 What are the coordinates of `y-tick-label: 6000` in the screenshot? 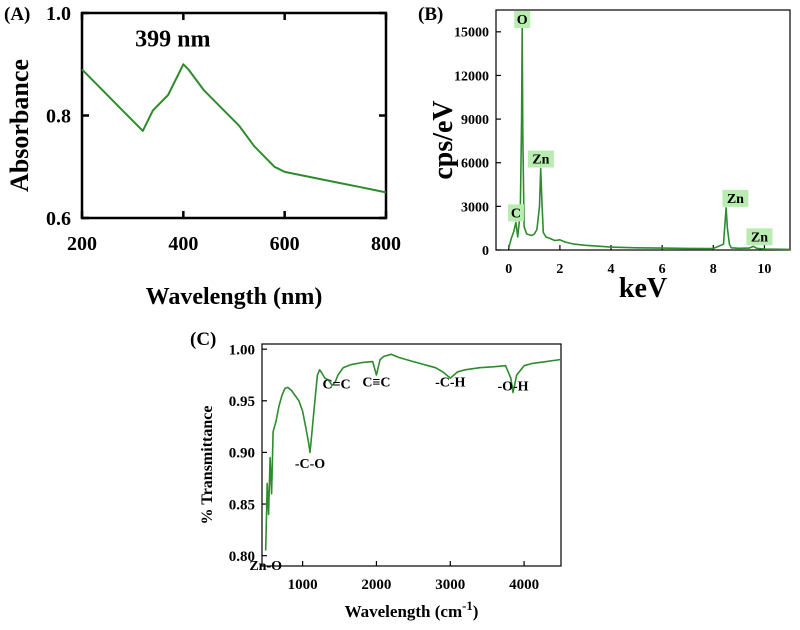 It's located at (475, 164).